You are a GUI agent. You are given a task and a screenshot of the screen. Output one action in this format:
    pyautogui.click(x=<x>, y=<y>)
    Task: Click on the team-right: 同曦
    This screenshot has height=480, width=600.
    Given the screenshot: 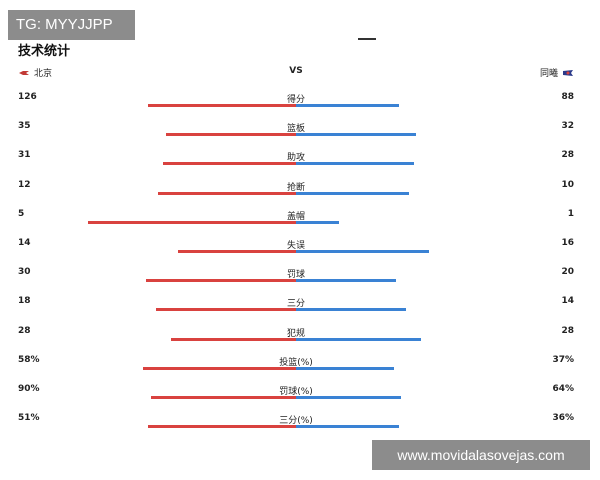 What is the action you would take?
    pyautogui.click(x=557, y=72)
    